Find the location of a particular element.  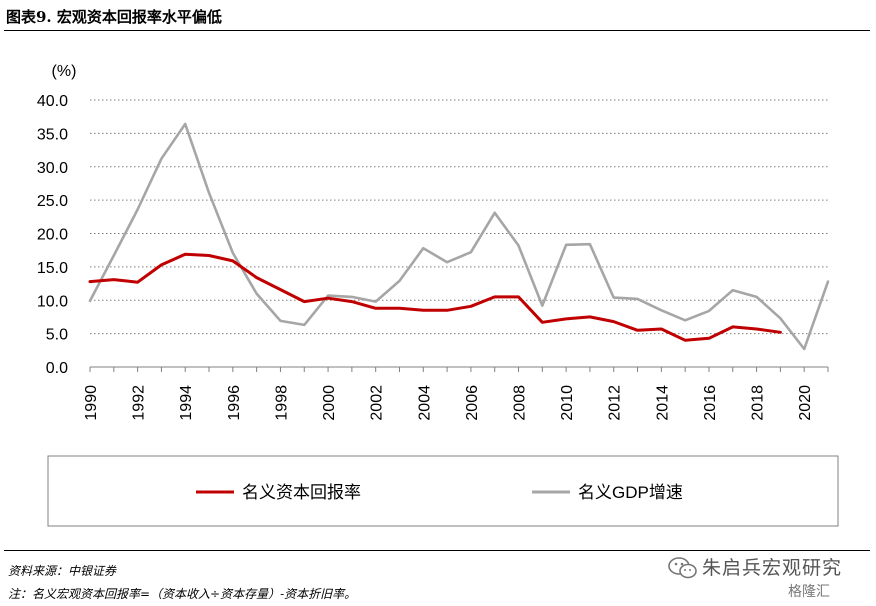

x-tick-label-8: 2006 is located at coordinates (472, 403).